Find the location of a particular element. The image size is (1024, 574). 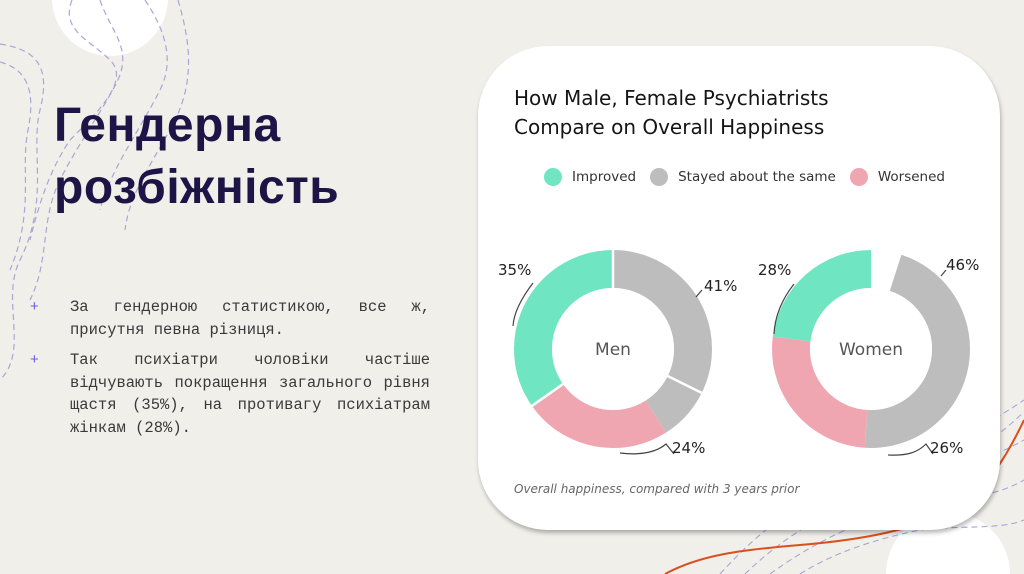

slide-title: Гендерна розбіжність is located at coordinates (196, 157).